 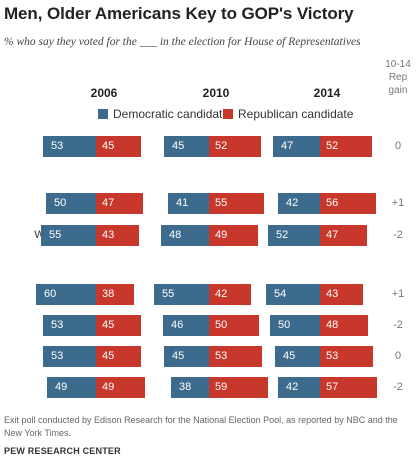 What do you see at coordinates (182, 203) in the screenshot?
I see `value-dem-men-2010: 41` at bounding box center [182, 203].